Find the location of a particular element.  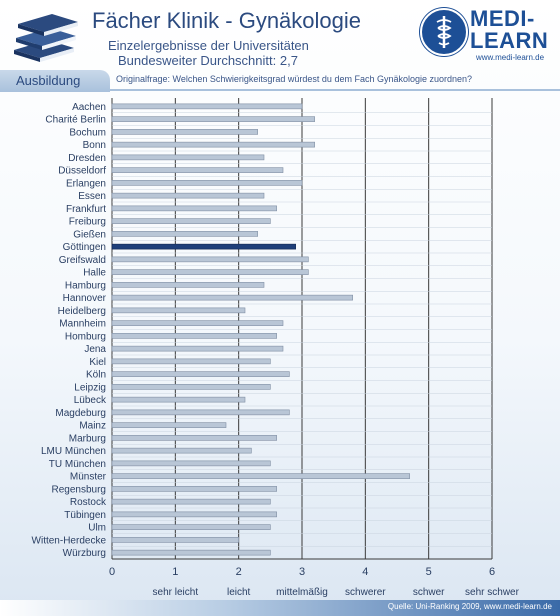

category-label: Düsseldorf is located at coordinates (82, 171).